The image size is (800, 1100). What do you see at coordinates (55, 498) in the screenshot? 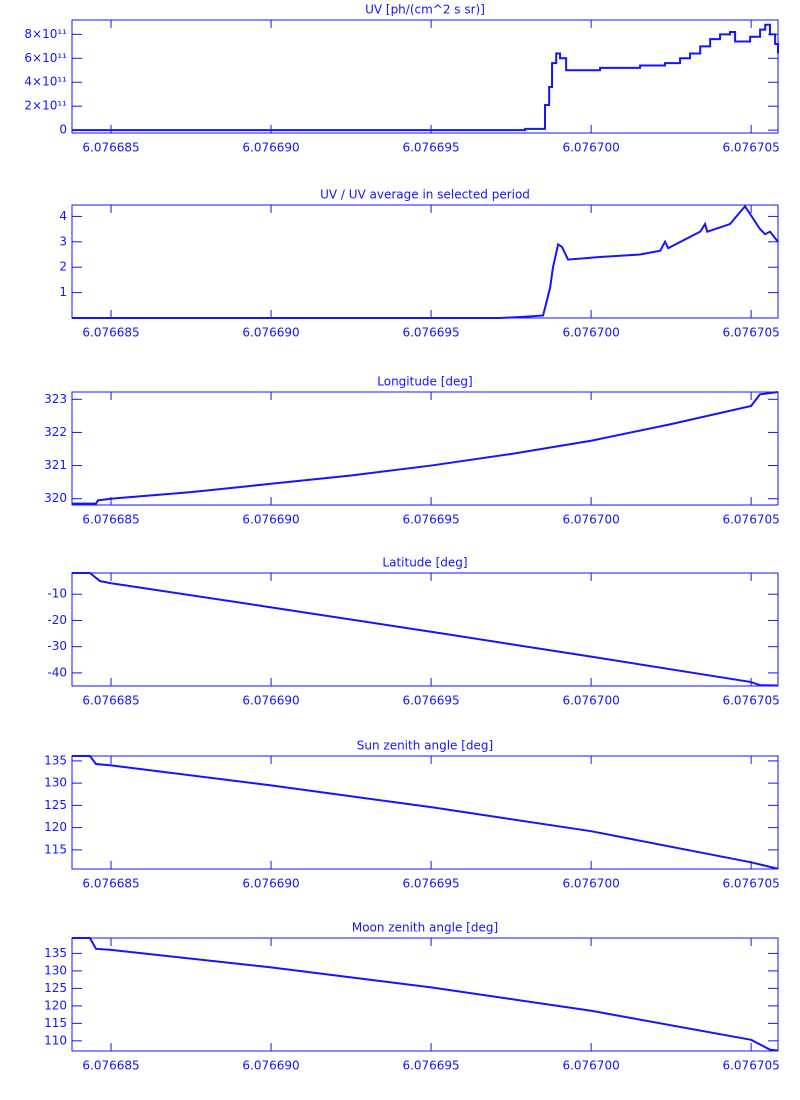
I see `y-tick-label: 320` at bounding box center [55, 498].